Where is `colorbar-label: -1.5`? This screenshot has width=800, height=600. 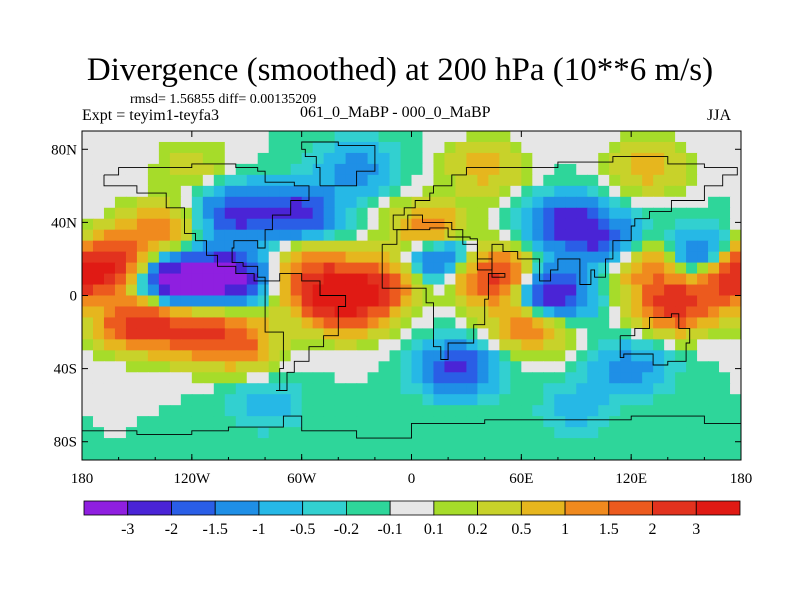
colorbar-label: -1.5 is located at coordinates (215, 529).